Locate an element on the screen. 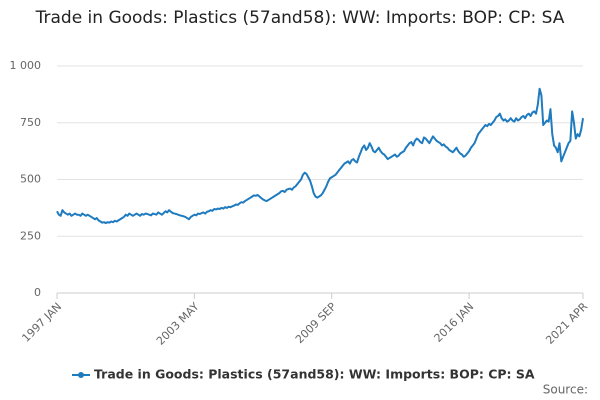  x-tick-label: 1997 JAN is located at coordinates (41, 322).